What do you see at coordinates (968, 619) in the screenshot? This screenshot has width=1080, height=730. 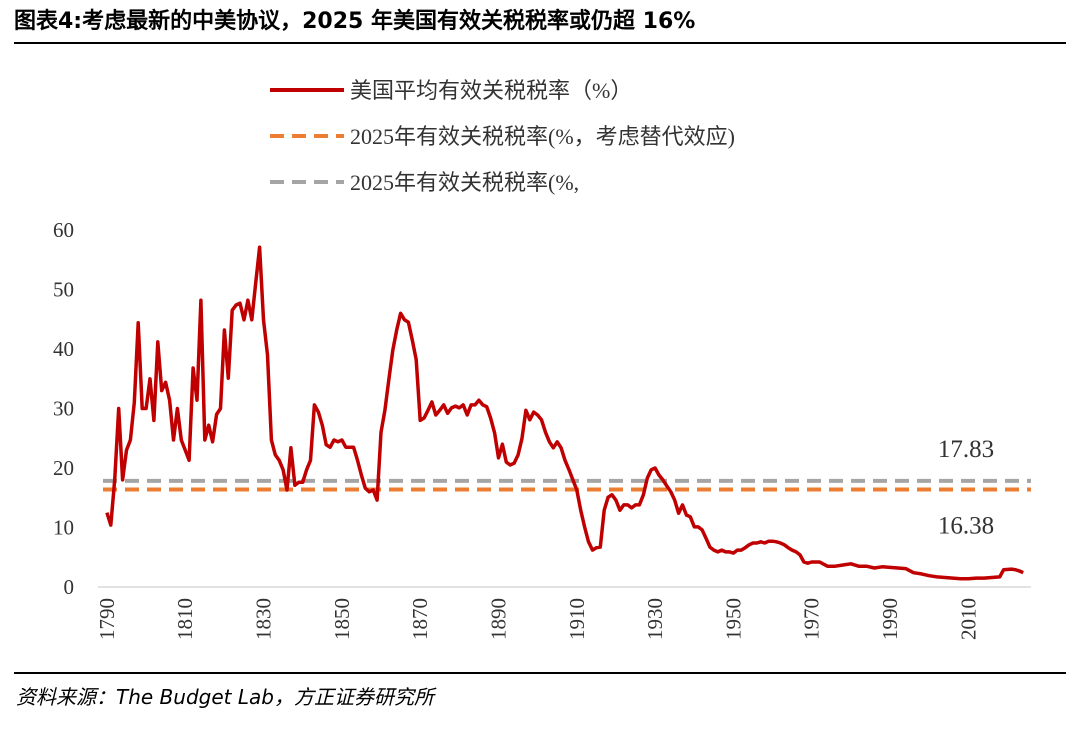 I see `x-tick-label: 2010` at bounding box center [968, 619].